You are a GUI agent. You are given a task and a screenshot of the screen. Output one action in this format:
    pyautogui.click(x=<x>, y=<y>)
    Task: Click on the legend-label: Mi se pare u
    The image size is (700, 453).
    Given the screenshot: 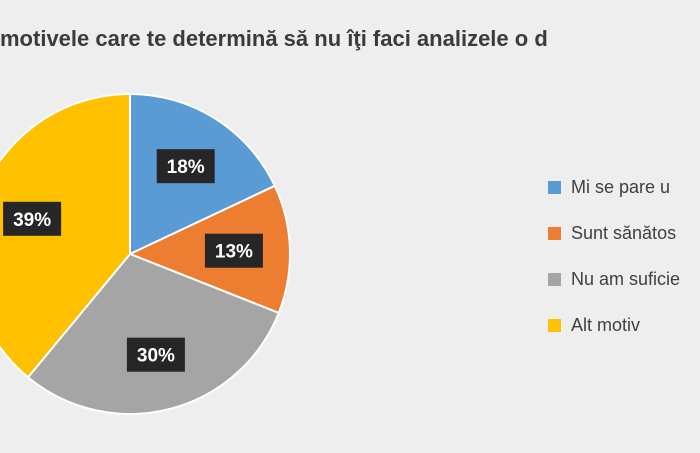 What is the action you would take?
    pyautogui.click(x=621, y=186)
    